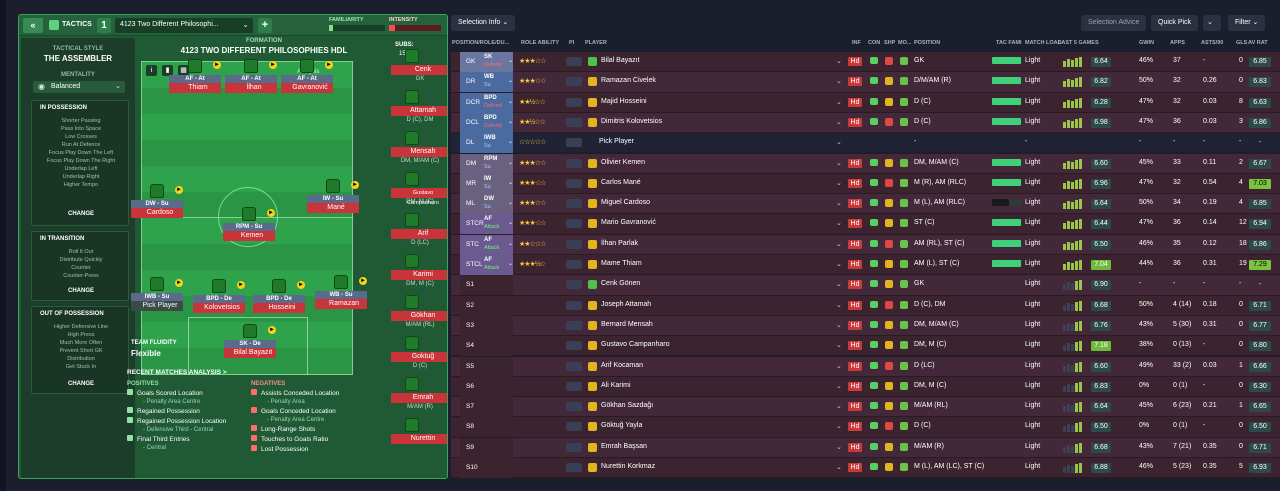 Image resolution: width=1280 pixels, height=491 pixels. What do you see at coordinates (419, 157) in the screenshot?
I see `sub-card: Mensah DM, M/AM (C)` at bounding box center [419, 157].